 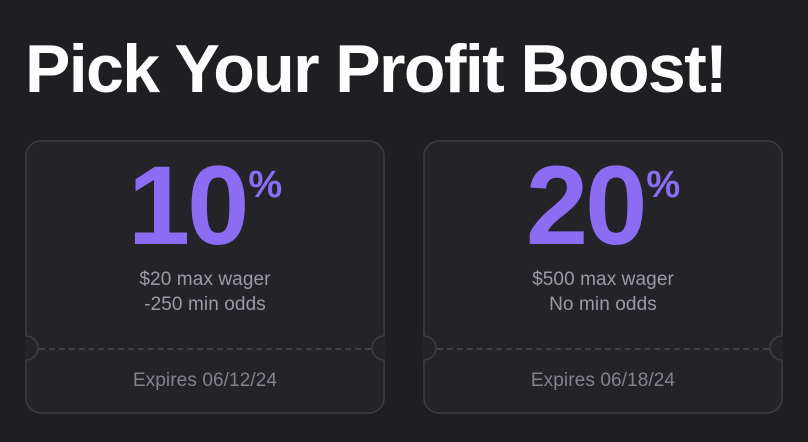 I want to click on expiry-text: Expires 06/12/24, so click(x=205, y=380).